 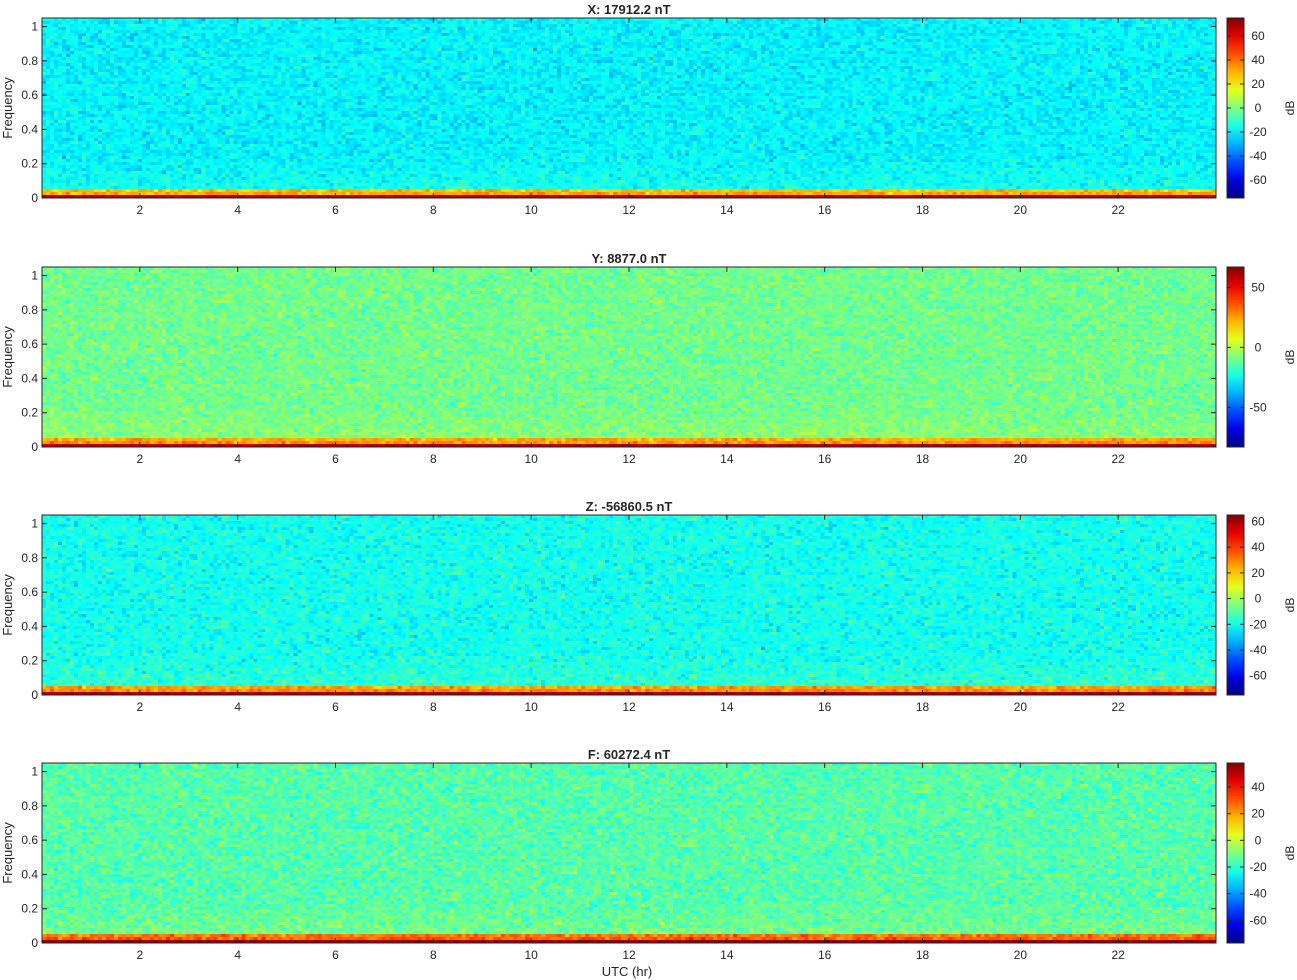 I want to click on colorbar-tick-label: -50, so click(x=1258, y=407).